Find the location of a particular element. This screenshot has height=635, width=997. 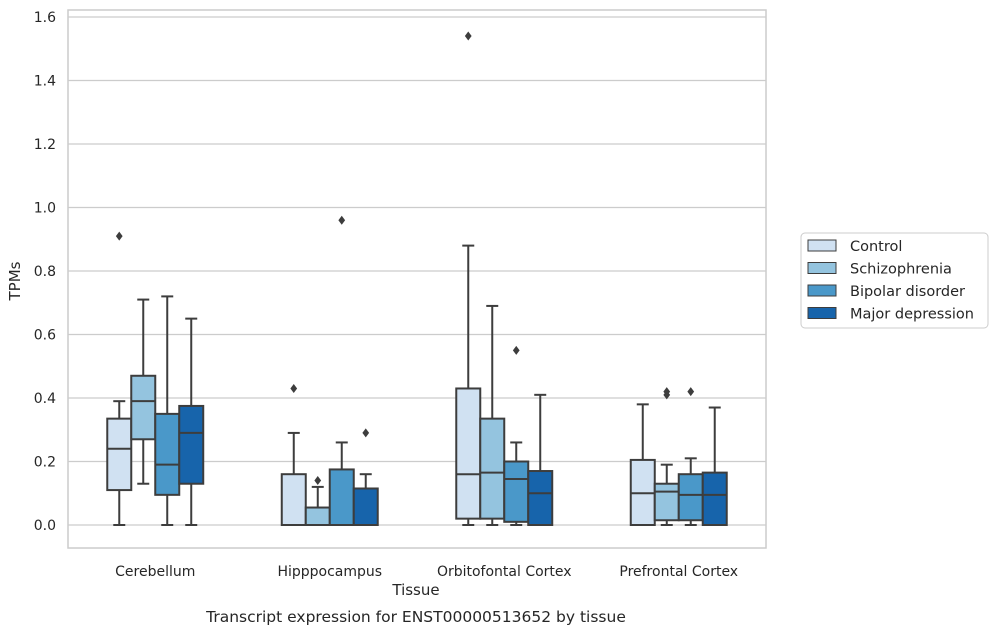

y-axis-label: TPMs is located at coordinates (15, 281).